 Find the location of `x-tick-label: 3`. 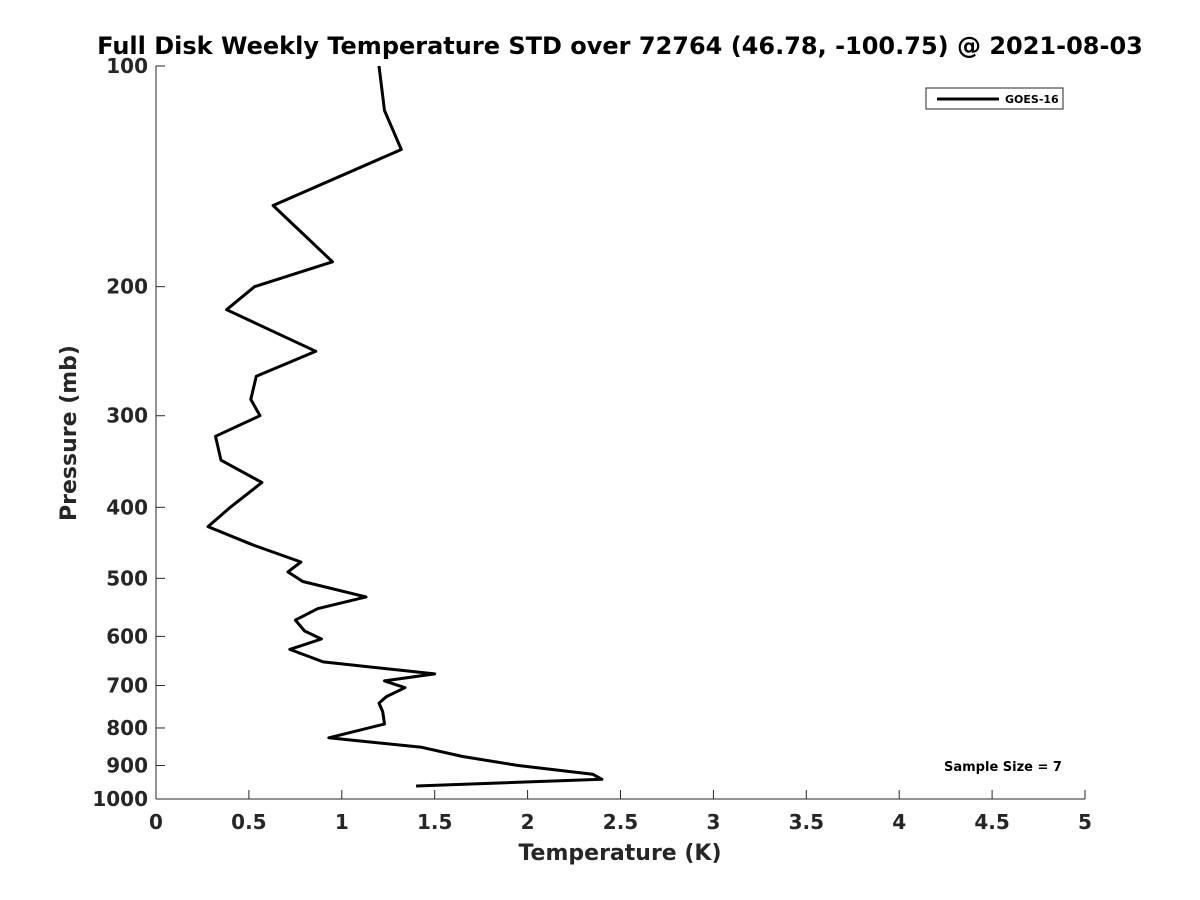

x-tick-label: 3 is located at coordinates (713, 822).